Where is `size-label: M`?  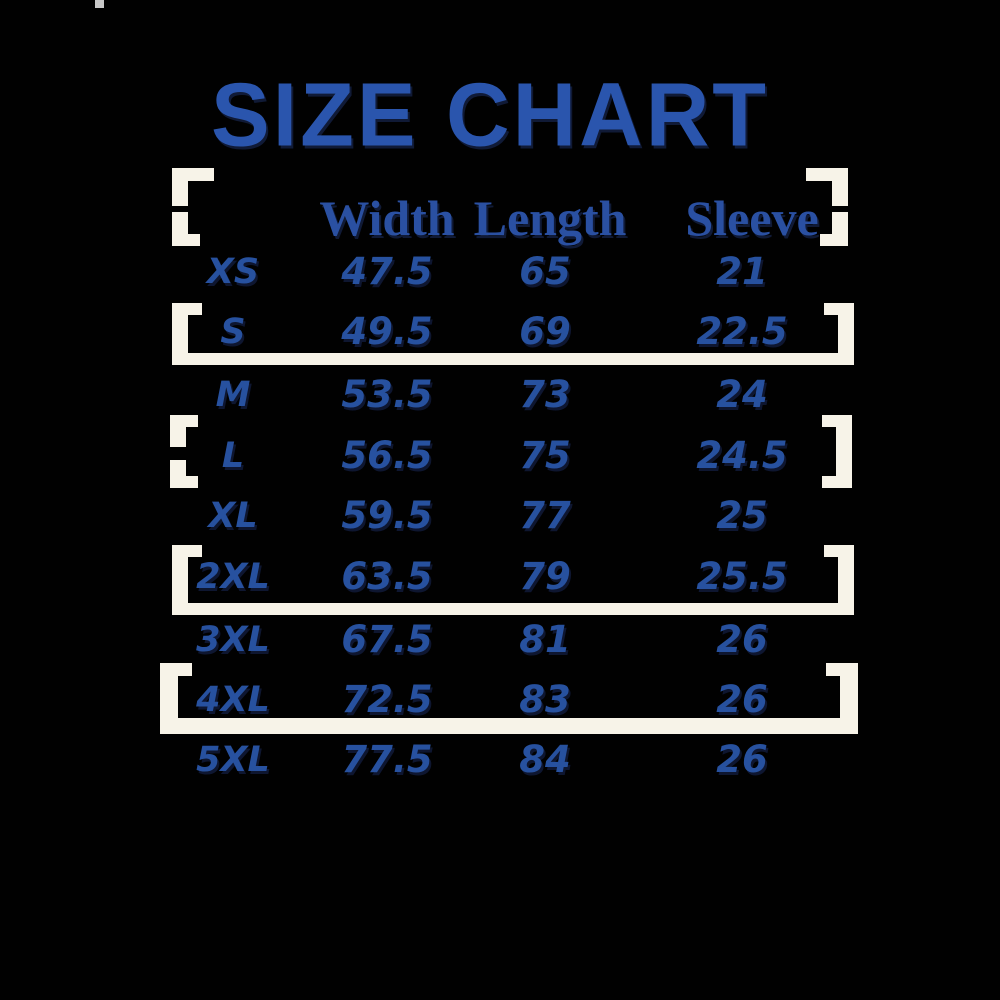 size-label: M is located at coordinates (233, 395).